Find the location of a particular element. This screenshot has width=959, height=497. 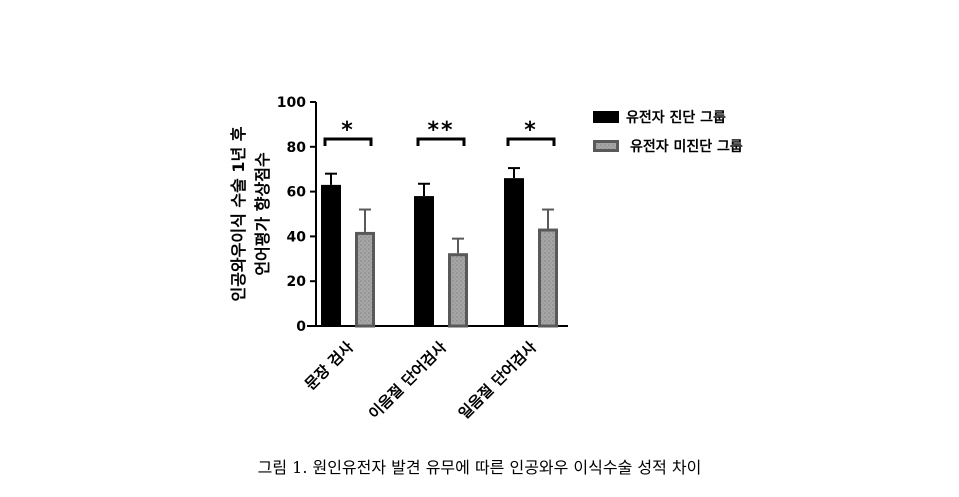

y-tick-label: 60 is located at coordinates (297, 193).